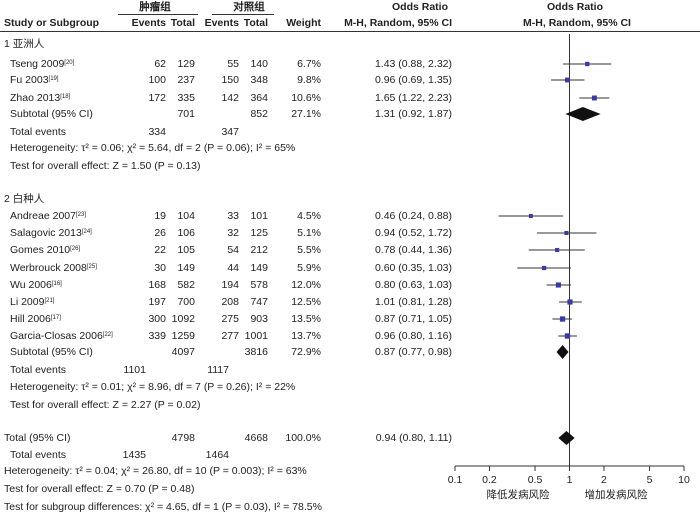  What do you see at coordinates (303, 438) in the screenshot?
I see `total-weight: 100.0%` at bounding box center [303, 438].